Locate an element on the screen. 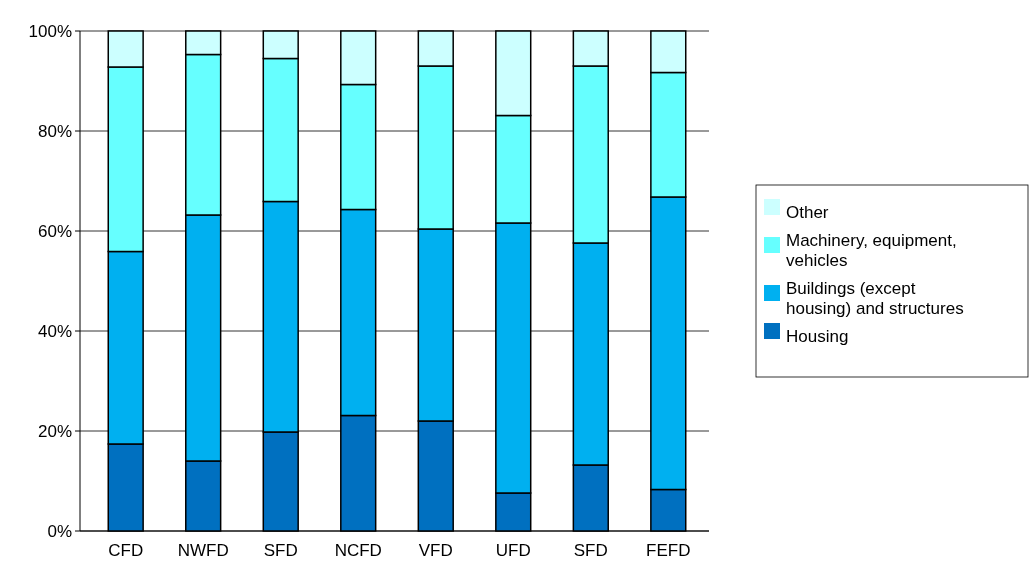  y-tick-label: 40% is located at coordinates (54, 331).